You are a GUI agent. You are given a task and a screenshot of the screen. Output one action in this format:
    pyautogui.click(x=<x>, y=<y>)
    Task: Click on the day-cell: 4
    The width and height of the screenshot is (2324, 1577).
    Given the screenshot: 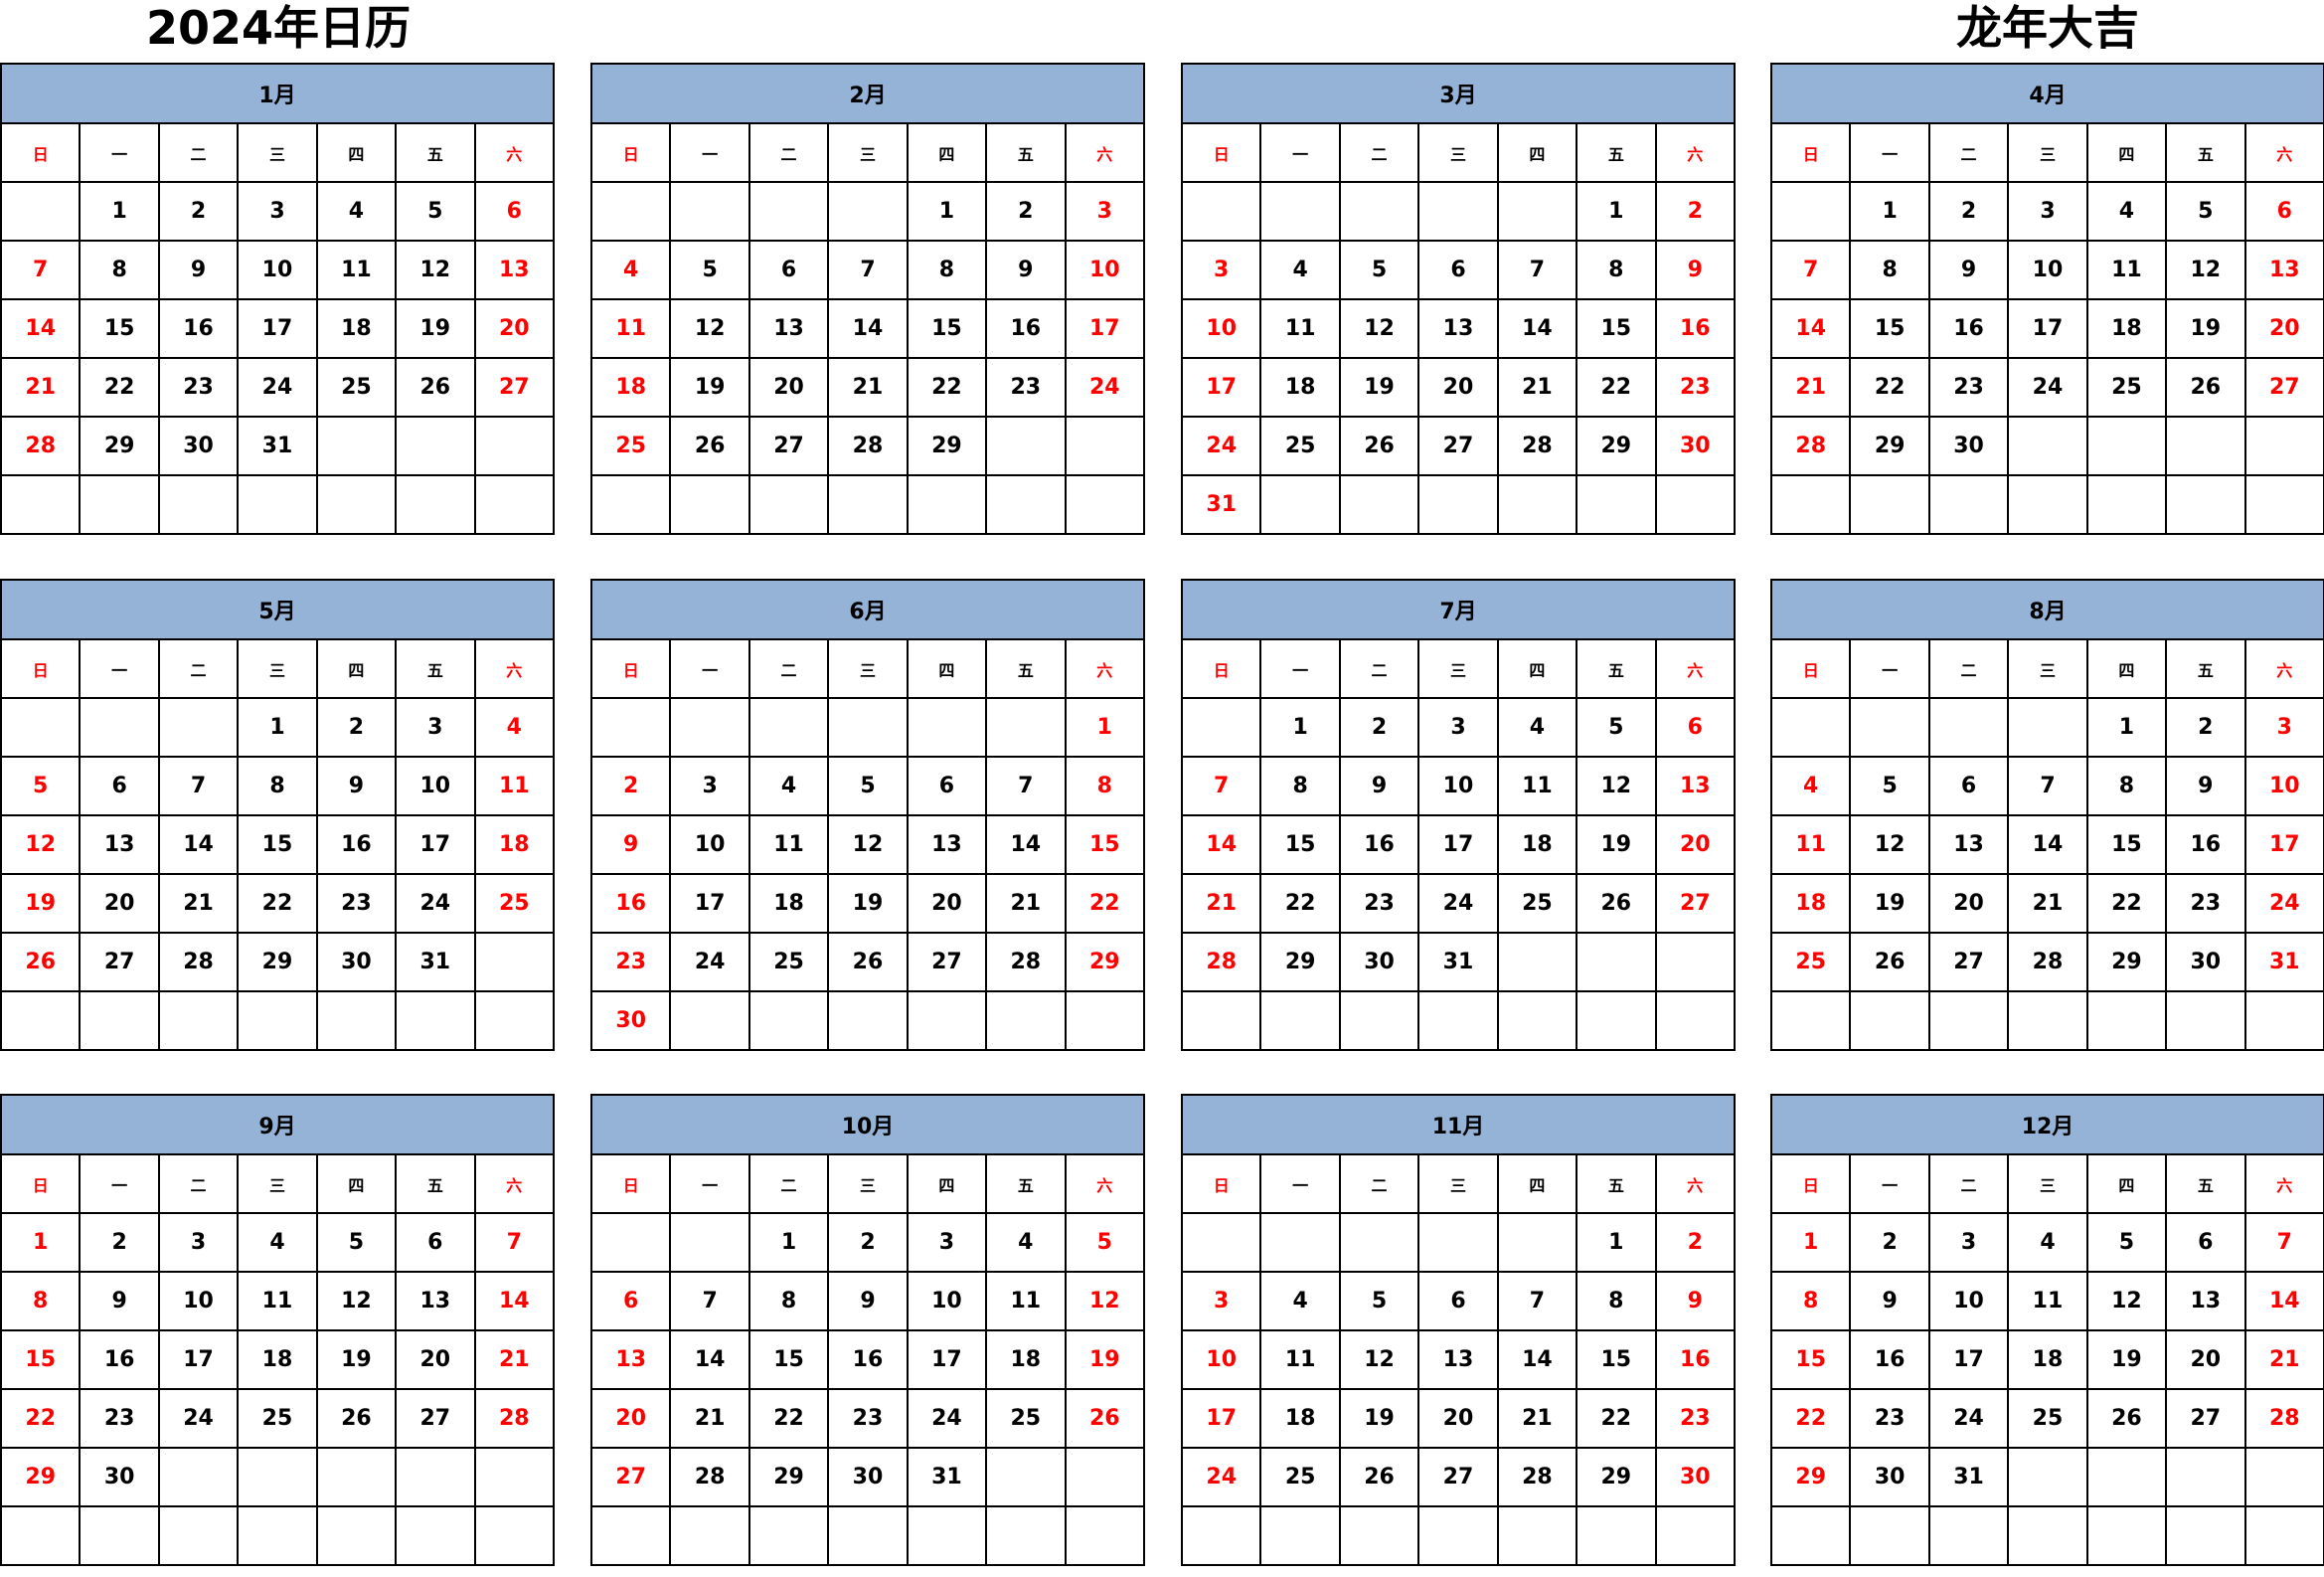 What is the action you would take?
    pyautogui.click(x=1300, y=1301)
    